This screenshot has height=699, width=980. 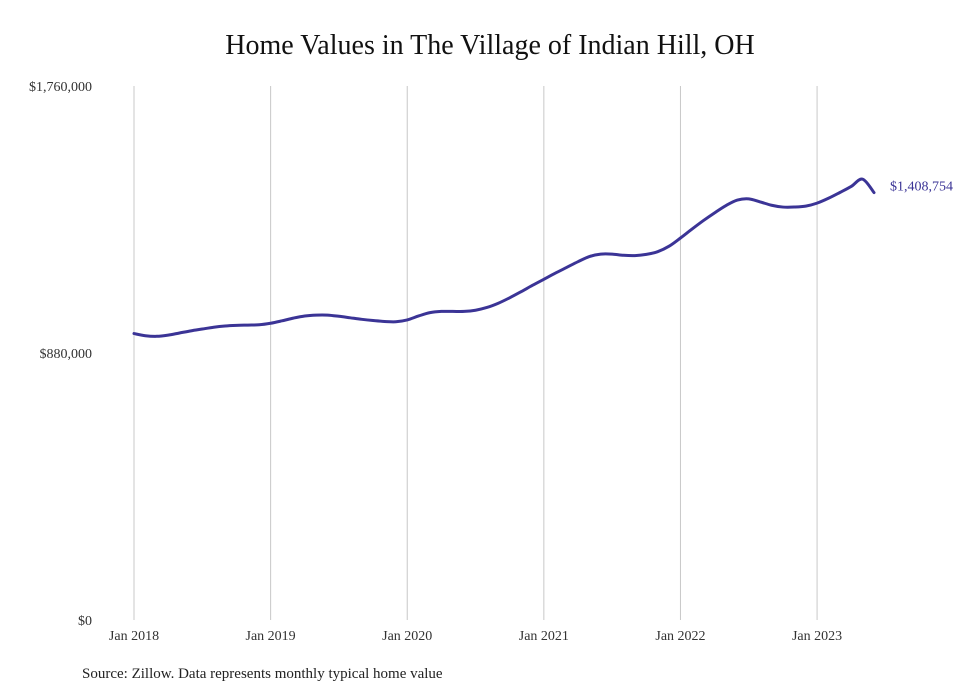 I want to click on x-tick-label: Jan 2022, so click(x=680, y=636).